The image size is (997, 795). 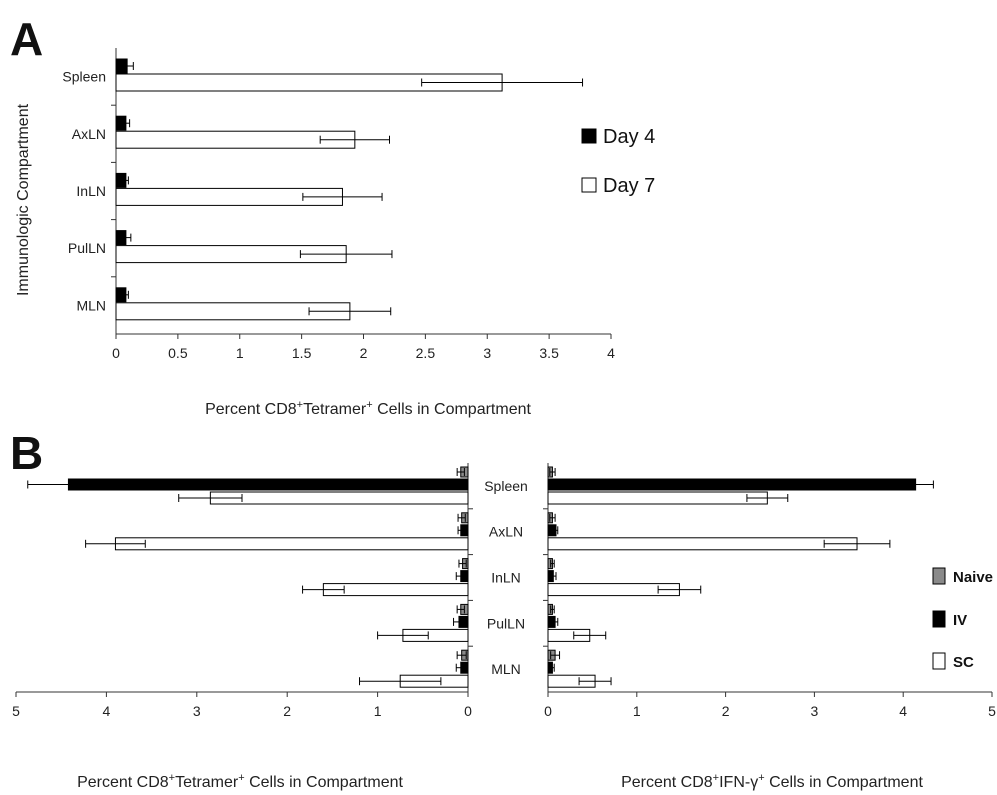 I want to click on panel-a-legend-label: Day 7, so click(x=629, y=186).